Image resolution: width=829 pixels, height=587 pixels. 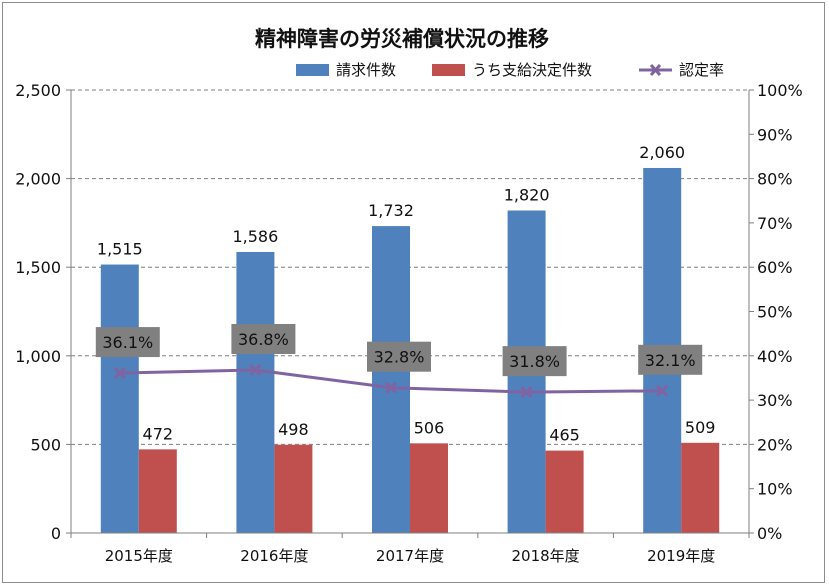 What do you see at coordinates (775, 444) in the screenshot?
I see `right-tick-label: 20%` at bounding box center [775, 444].